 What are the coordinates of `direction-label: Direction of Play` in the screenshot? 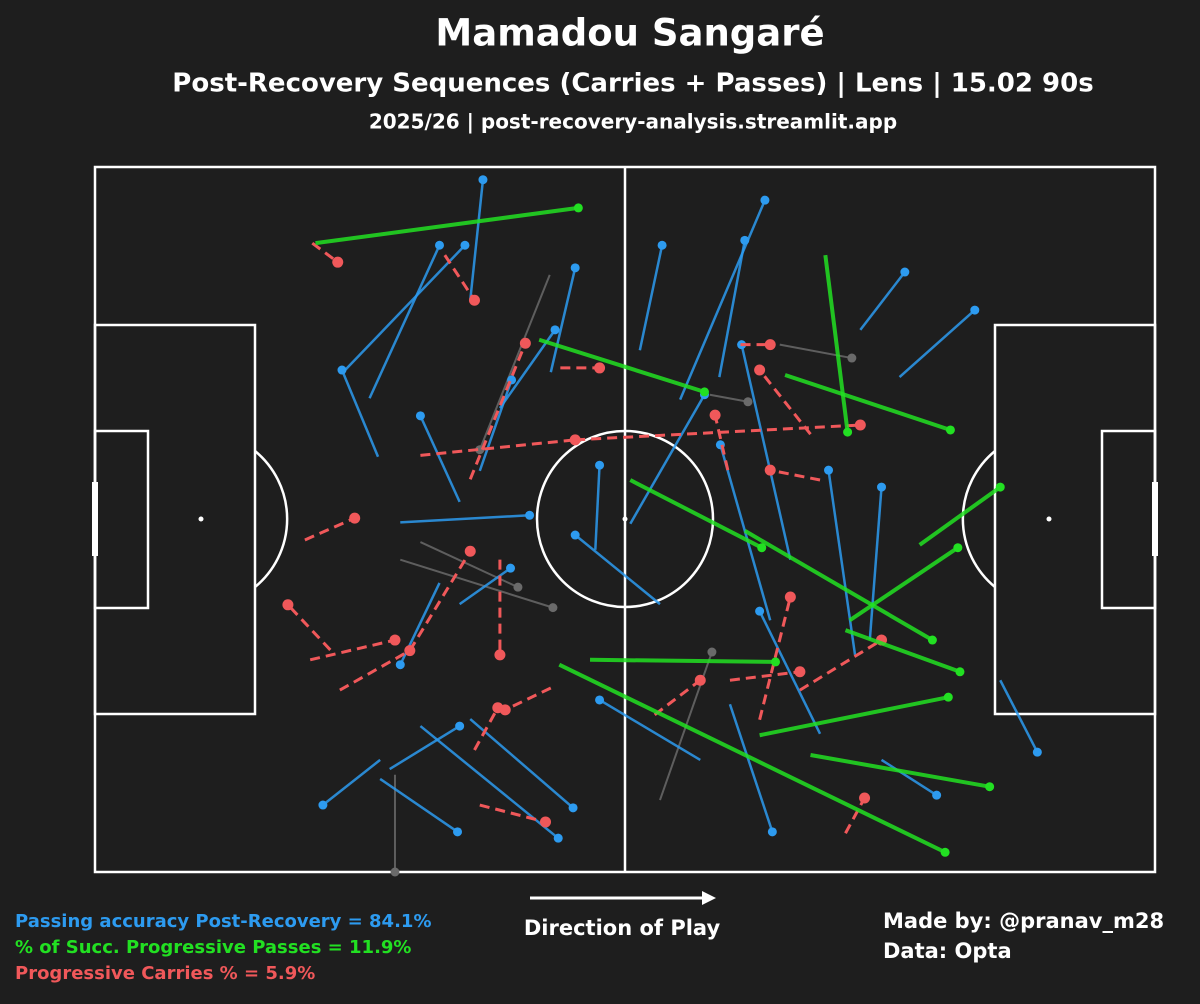 It's located at (622, 928).